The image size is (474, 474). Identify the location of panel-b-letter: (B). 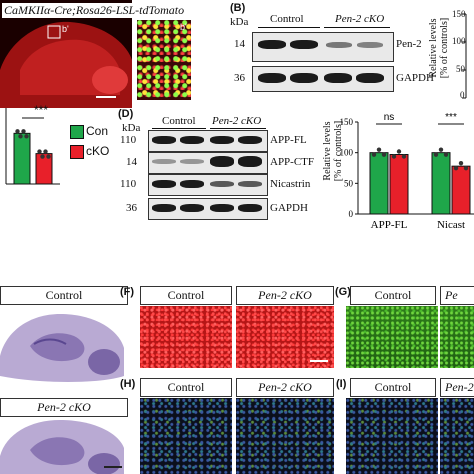
(238, 8).